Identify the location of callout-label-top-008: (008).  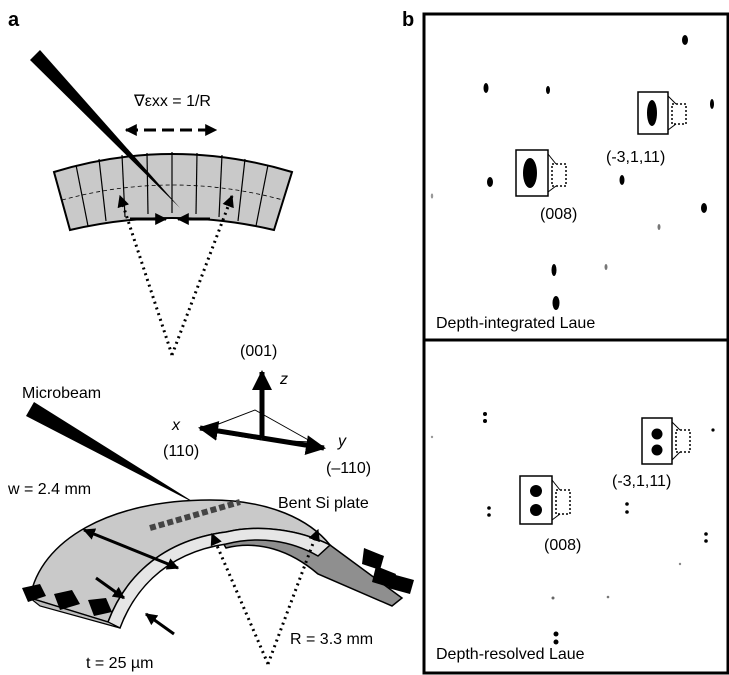
(558, 214).